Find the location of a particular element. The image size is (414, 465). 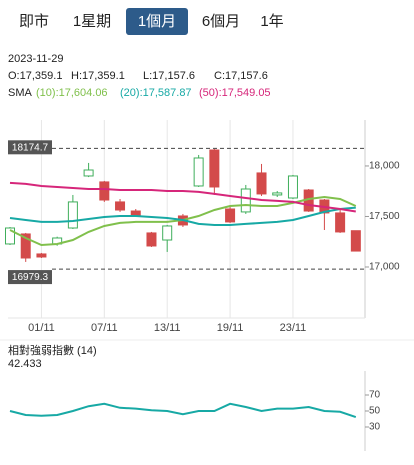

legend-value: :17,549.05 is located at coordinates (245, 93).